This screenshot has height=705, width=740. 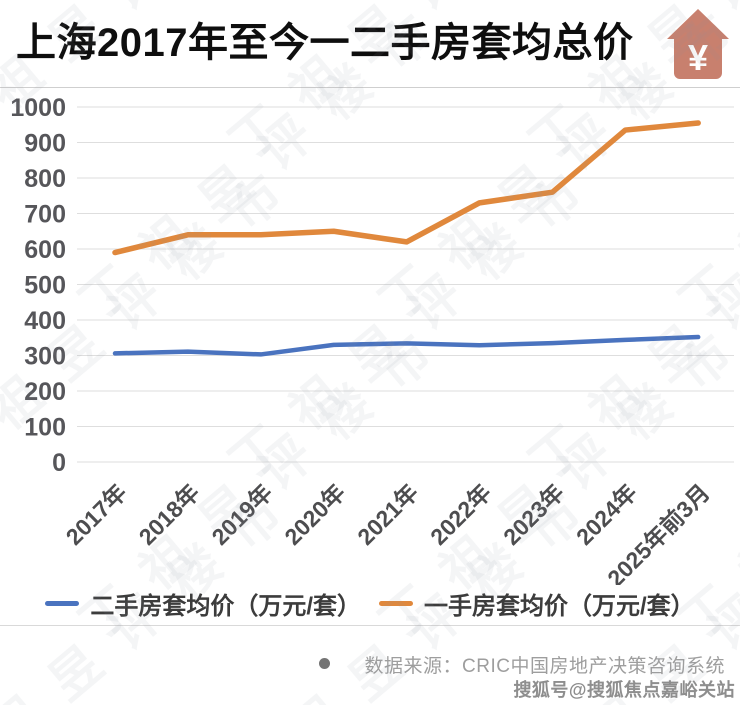 I want to click on x-tick-label: 2023年, so click(x=533, y=514).